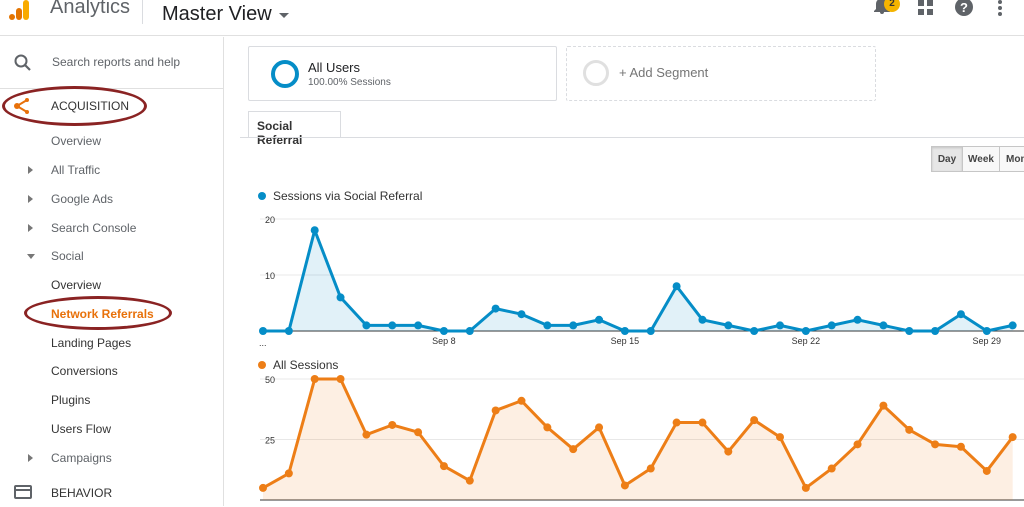 The image size is (1024, 507). Describe the element at coordinates (285, 74) in the screenshot. I see `segment-ring-icon` at that location.